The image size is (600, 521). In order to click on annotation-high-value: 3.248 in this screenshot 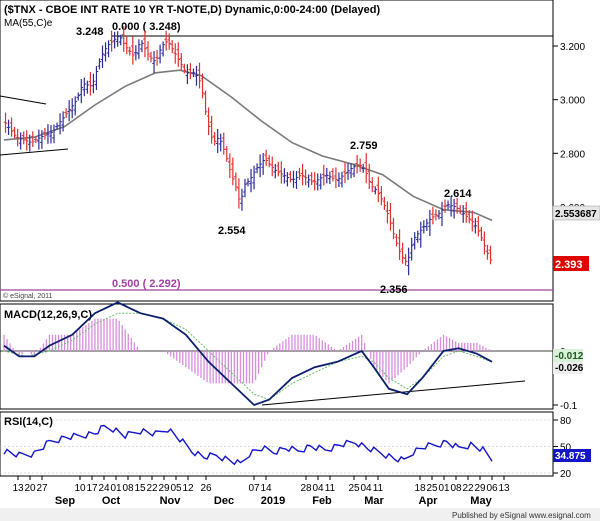, I will do `click(90, 32)`.